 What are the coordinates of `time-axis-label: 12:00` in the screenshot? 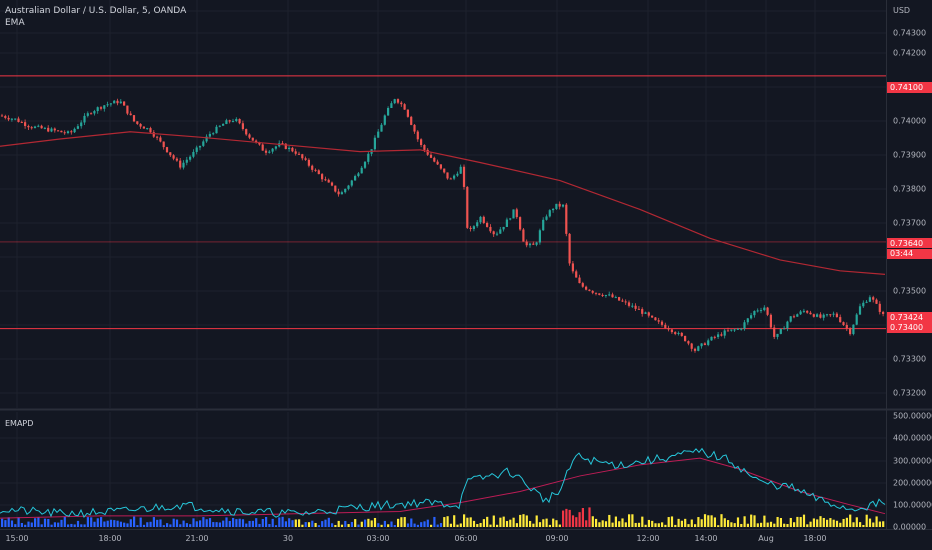 It's located at (648, 538).